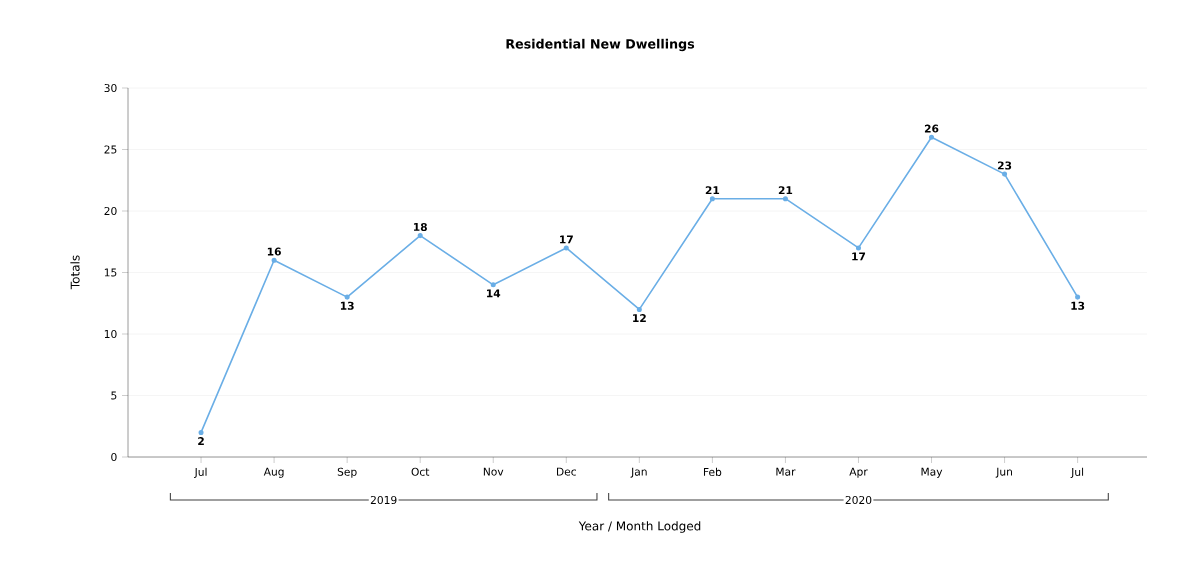 The image size is (1195, 562). What do you see at coordinates (110, 149) in the screenshot?
I see `y-tick-label: 25` at bounding box center [110, 149].